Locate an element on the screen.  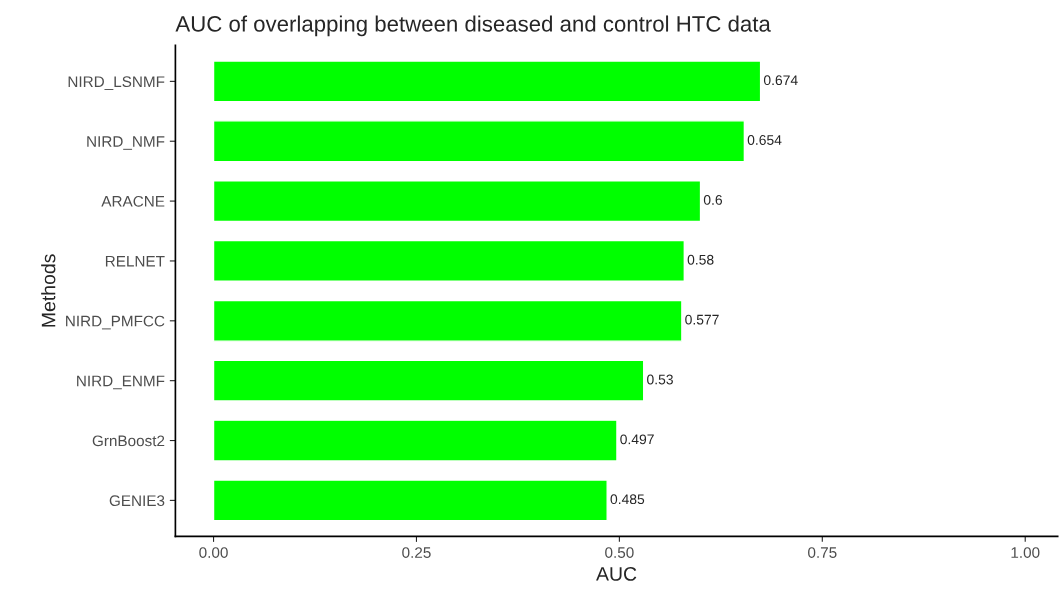
y-tick-label: NIRD_LSNMF is located at coordinates (116, 83).